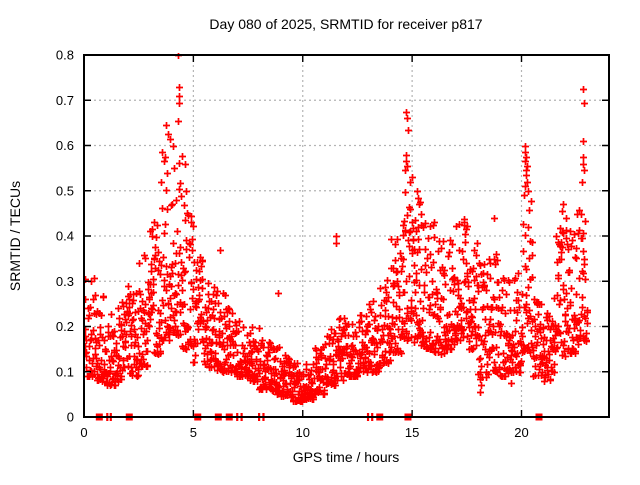 The width and height of the screenshot is (640, 485). I want to click on y-tick-label: 0.1, so click(65, 371).